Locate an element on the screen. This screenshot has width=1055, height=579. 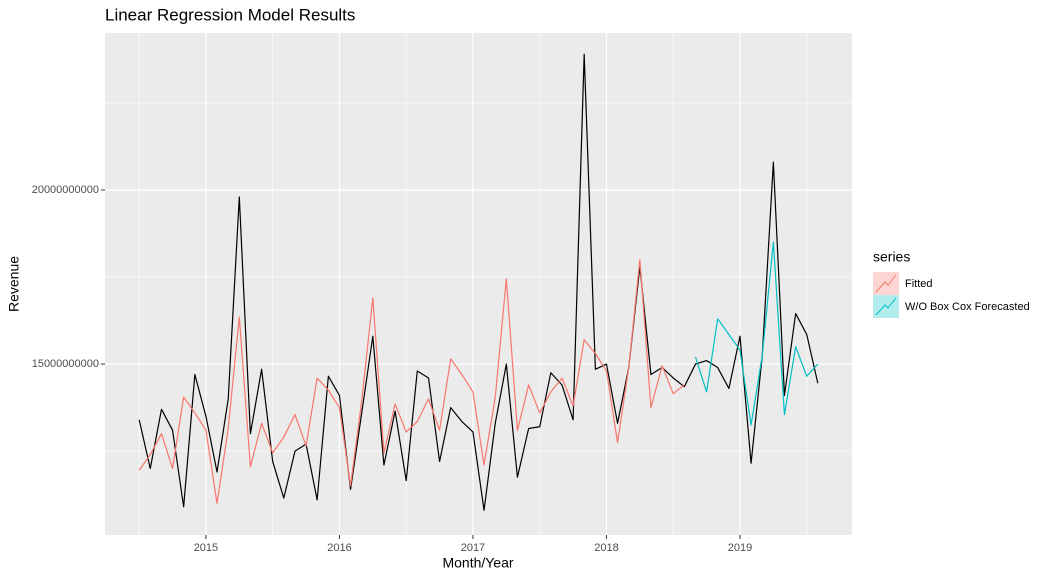
legend-label: Fitted is located at coordinates (919, 284).